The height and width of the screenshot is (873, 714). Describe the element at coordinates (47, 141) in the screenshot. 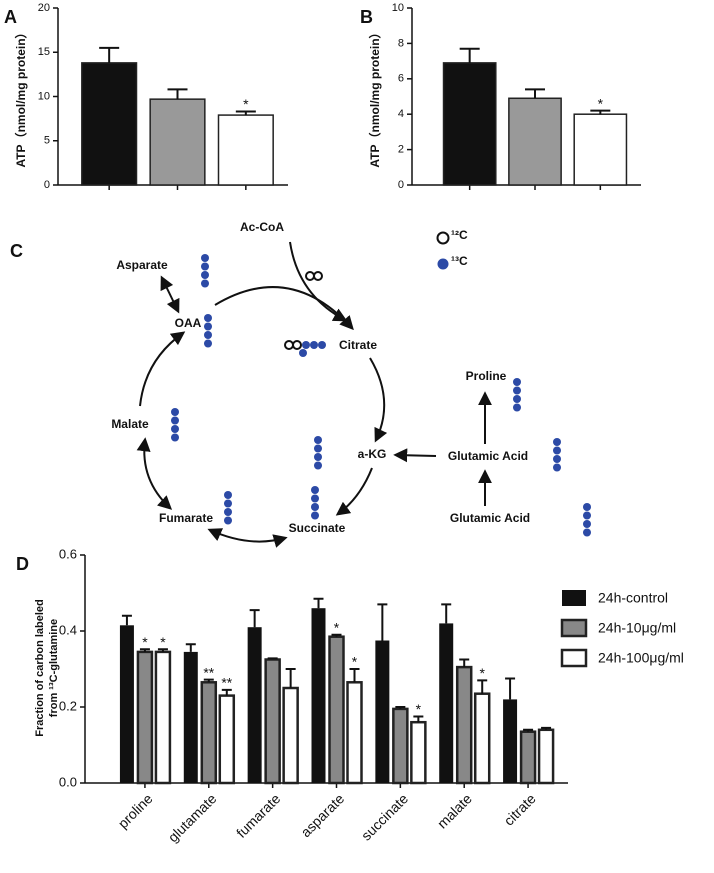

I see `y-tick-label: 5` at that location.